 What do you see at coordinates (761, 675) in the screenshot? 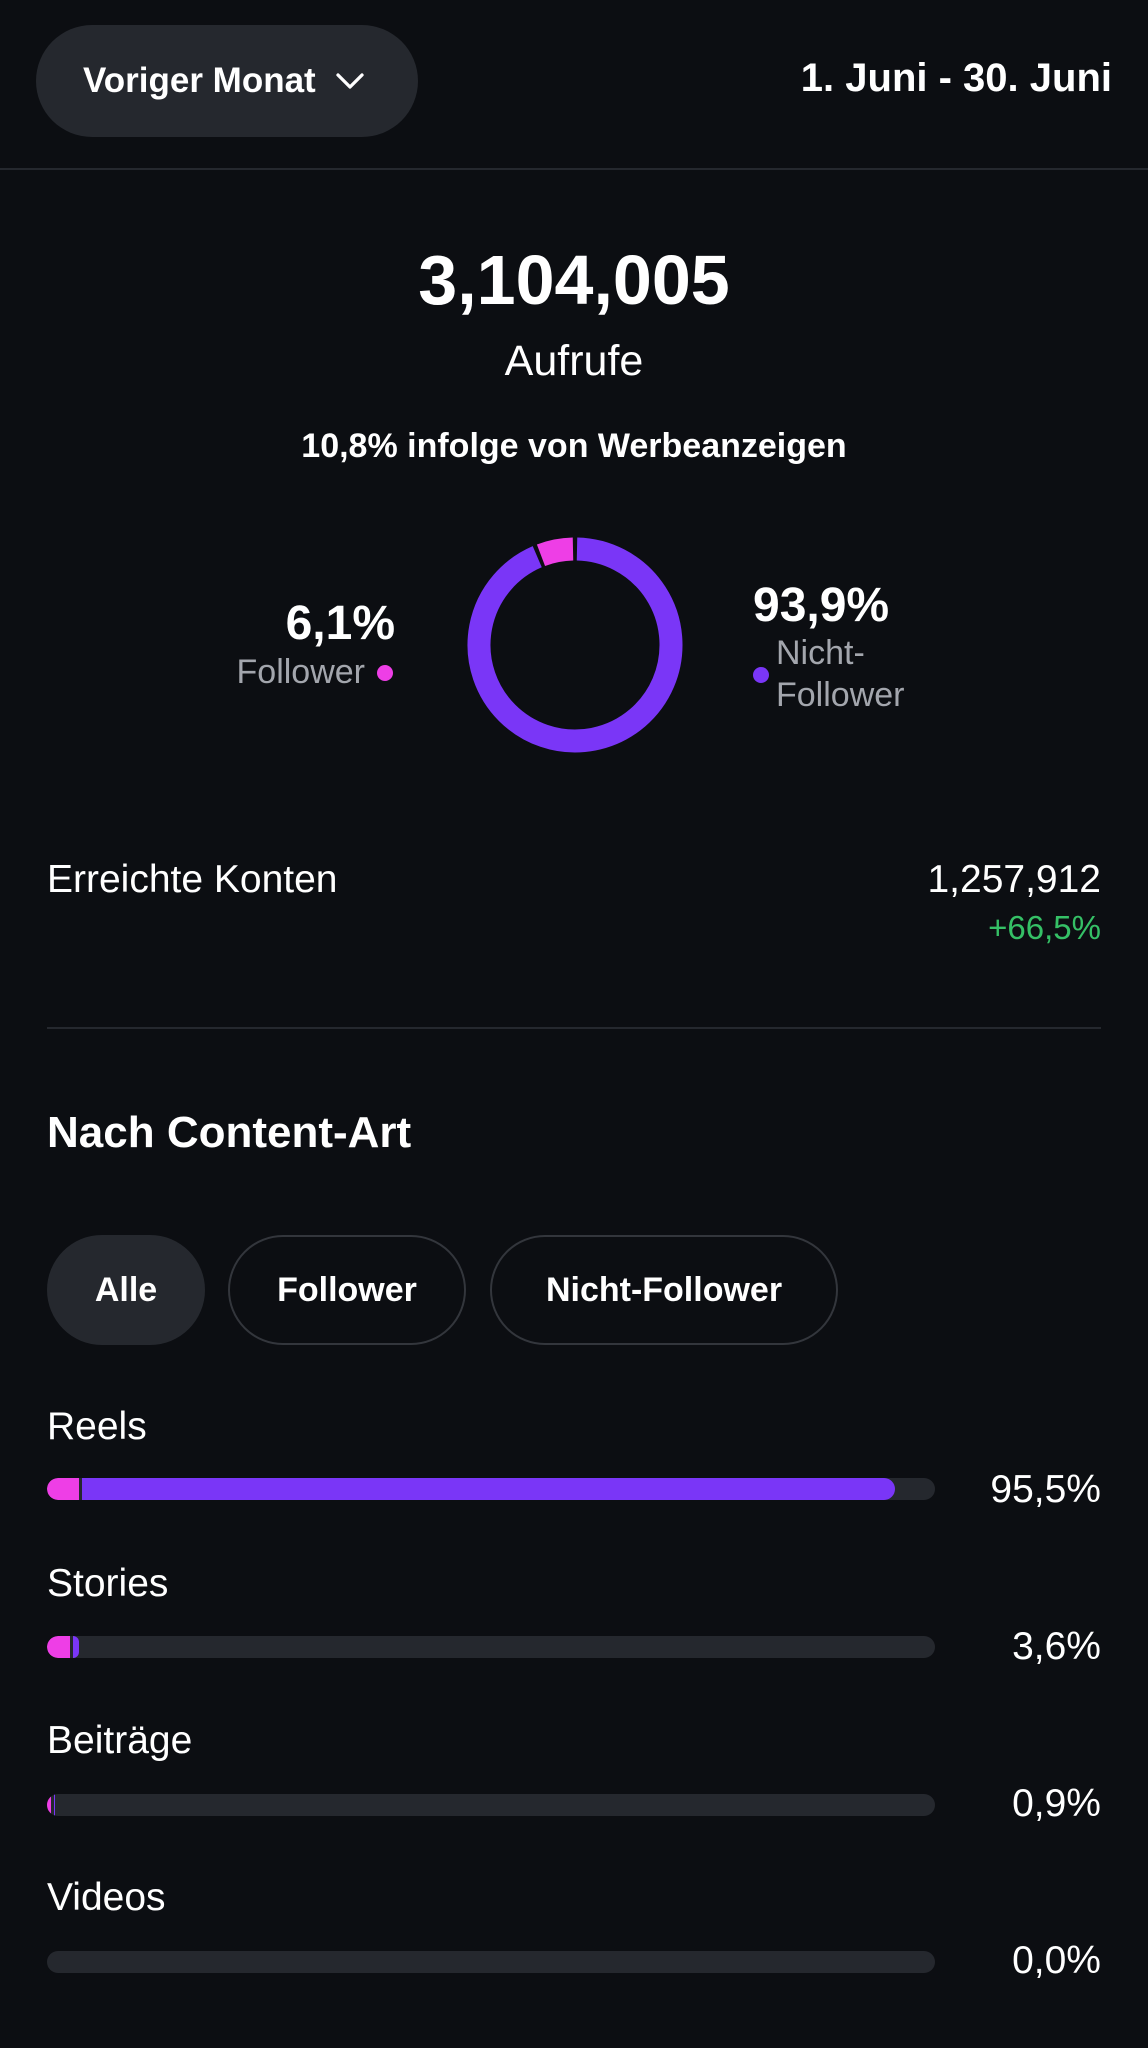
I see `nonfollower-dot-icon` at bounding box center [761, 675].